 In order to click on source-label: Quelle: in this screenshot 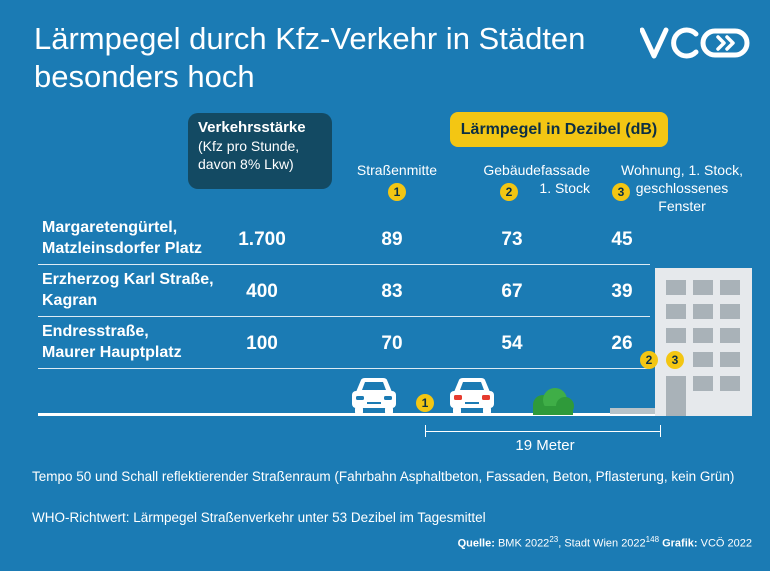, I will do `click(476, 543)`.